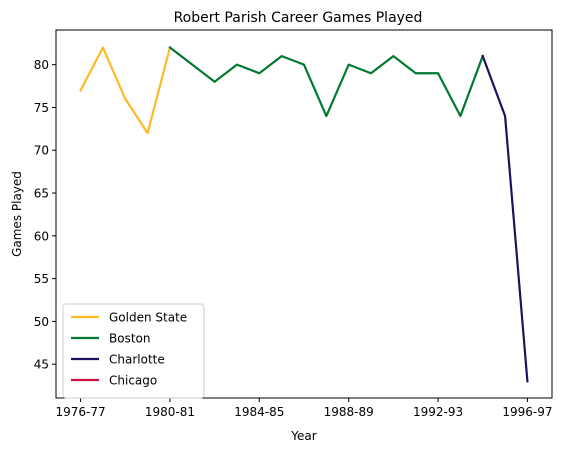 The image size is (569, 453). I want to click on legend-box, so click(133, 351).